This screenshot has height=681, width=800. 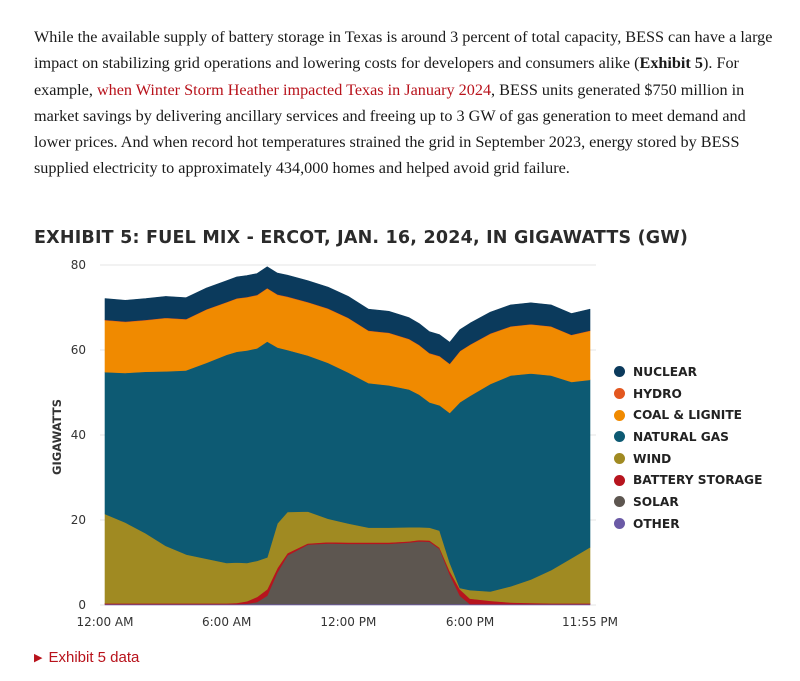 What do you see at coordinates (665, 371) in the screenshot?
I see `legend-label: NUCLEAR` at bounding box center [665, 371].